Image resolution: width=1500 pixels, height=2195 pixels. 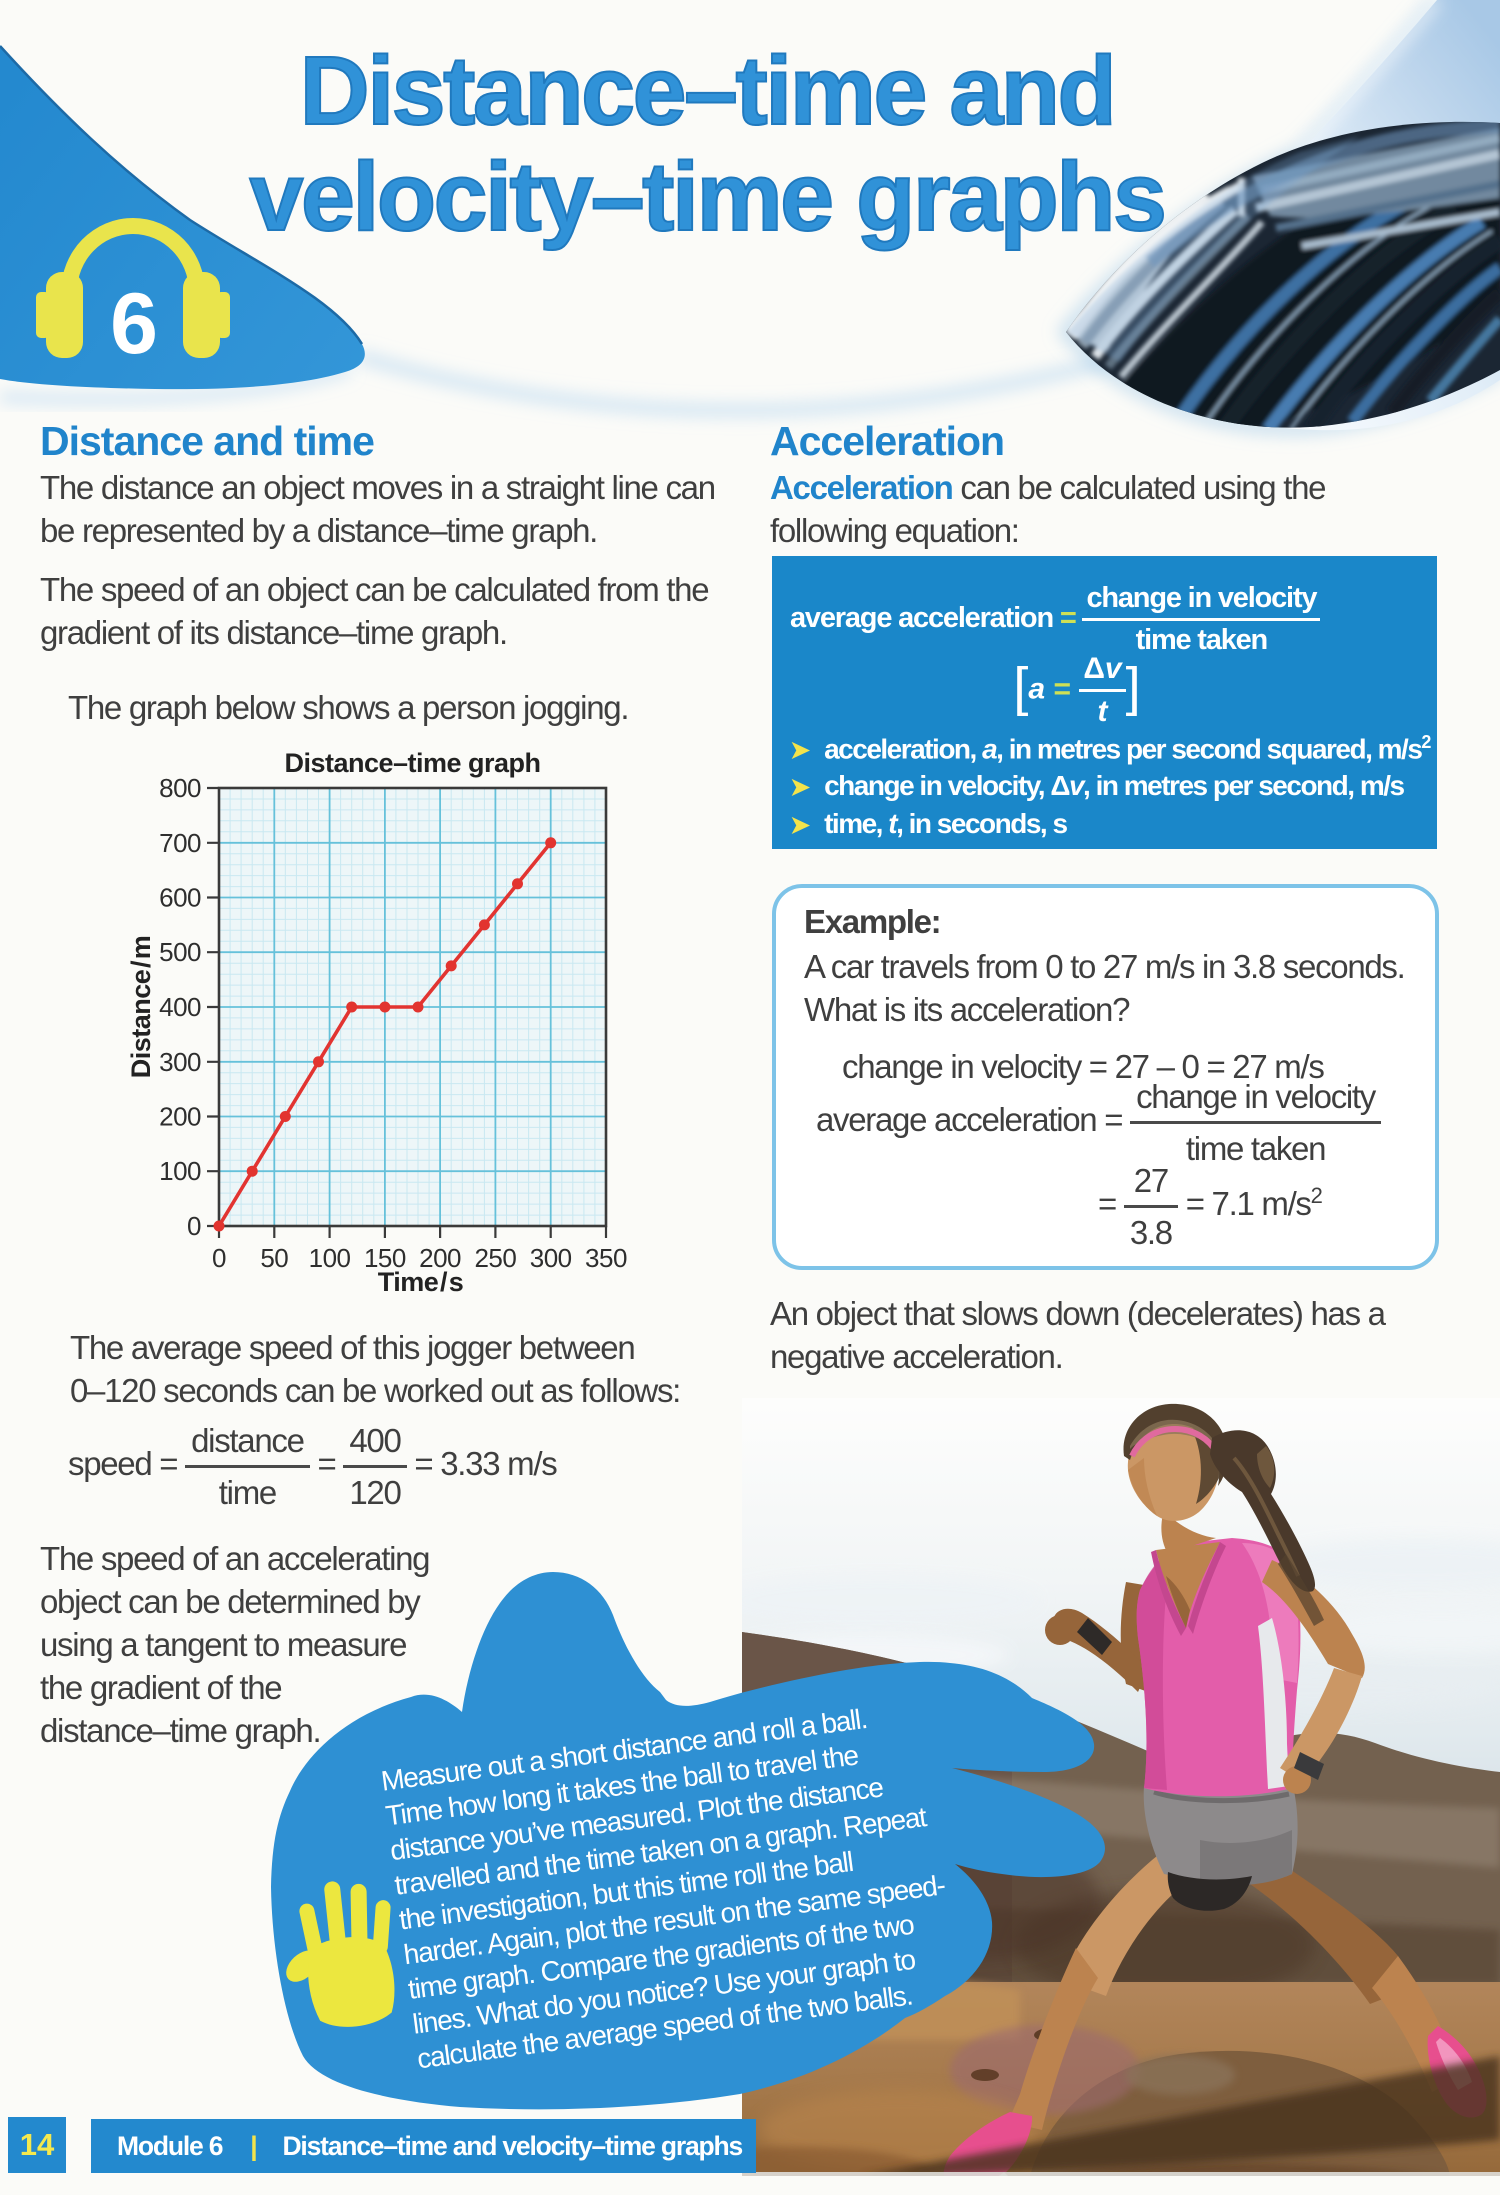 What do you see at coordinates (180, 843) in the screenshot?
I see `svg-text: 700` at bounding box center [180, 843].